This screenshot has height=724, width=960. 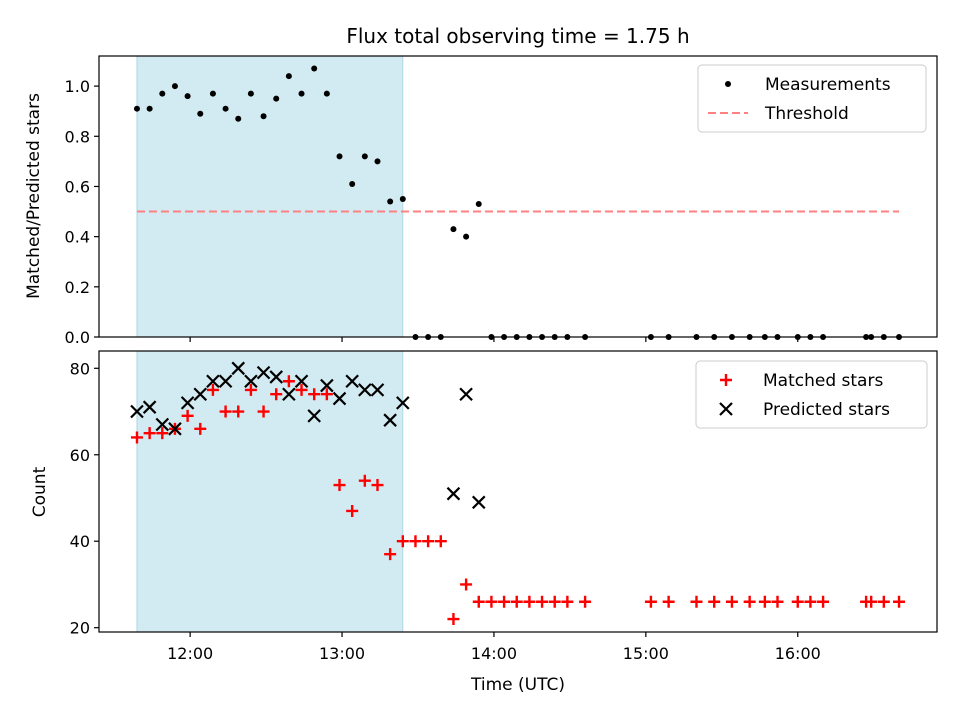 I want to click on legend-1: Matched stars Predicted stars, so click(x=811, y=394).